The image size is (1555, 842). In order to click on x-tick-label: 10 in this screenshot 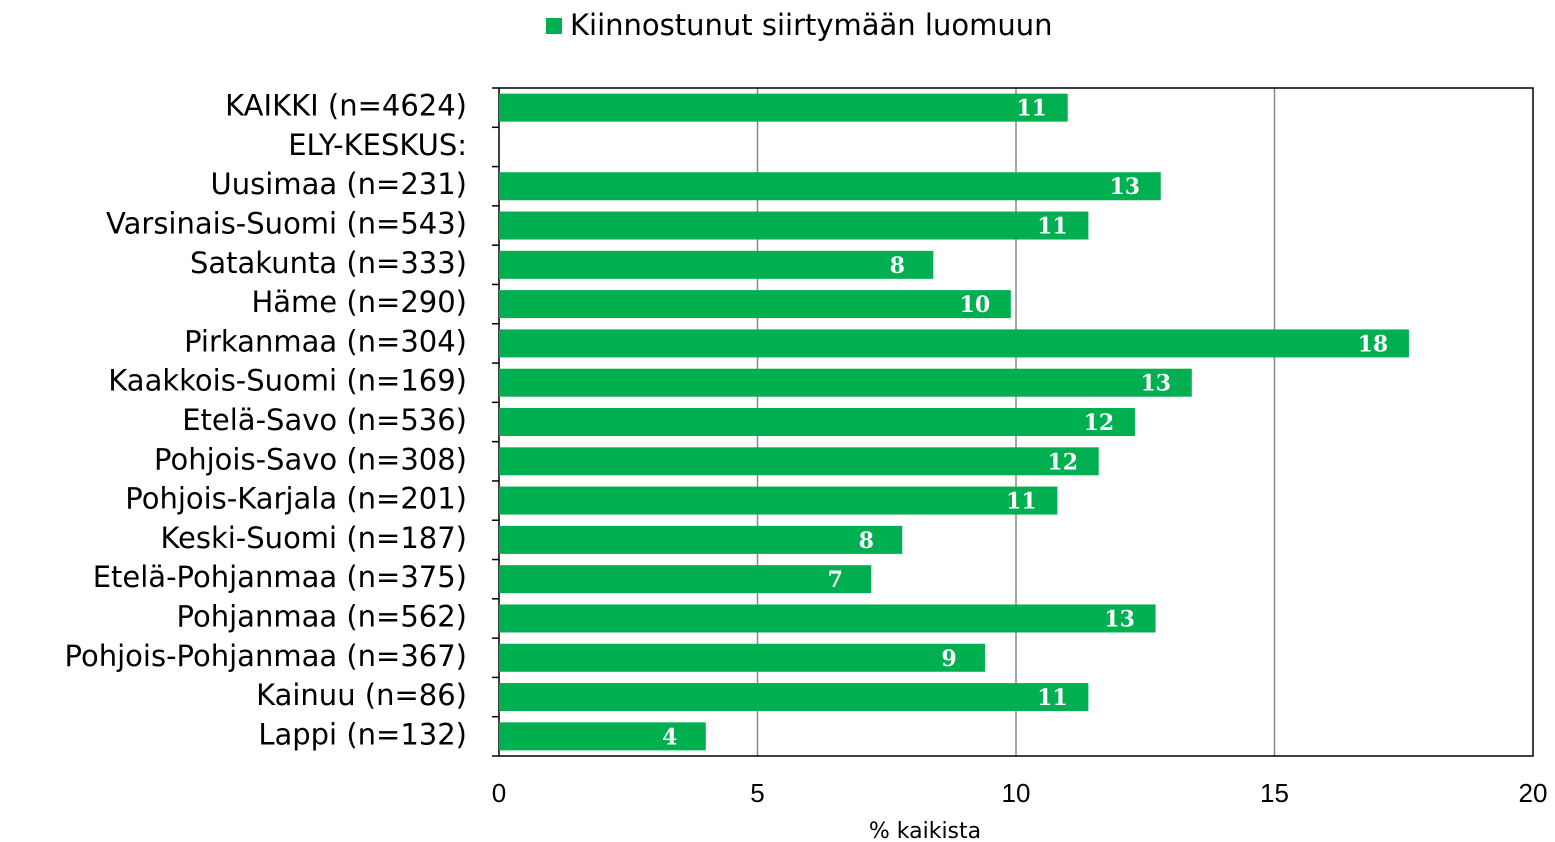, I will do `click(1016, 793)`.